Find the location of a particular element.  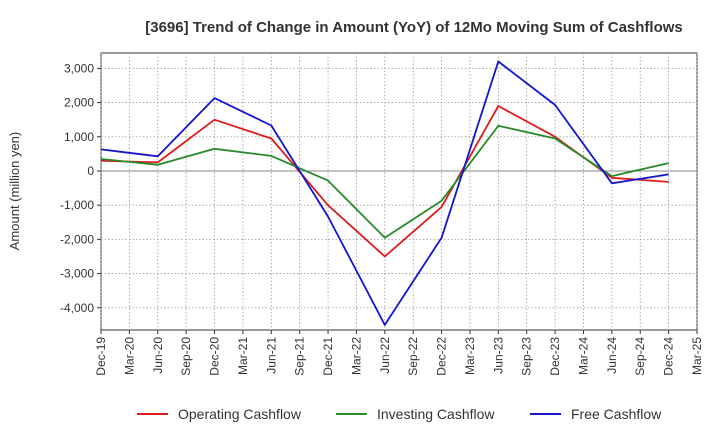

y-axis-ticks: 3,000 2,000 1,000 0 -1,000 -2,000 -3,000 -4,000 is located at coordinates (80, 188).